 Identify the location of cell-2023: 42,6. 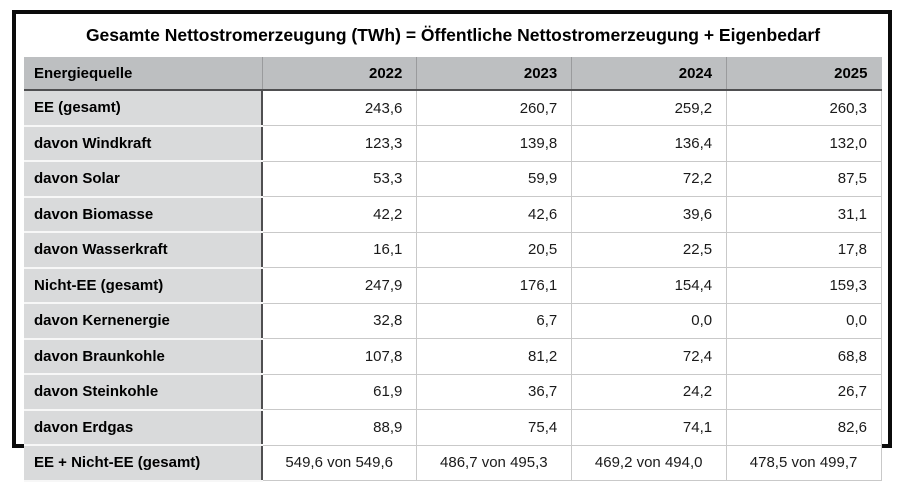
(494, 214).